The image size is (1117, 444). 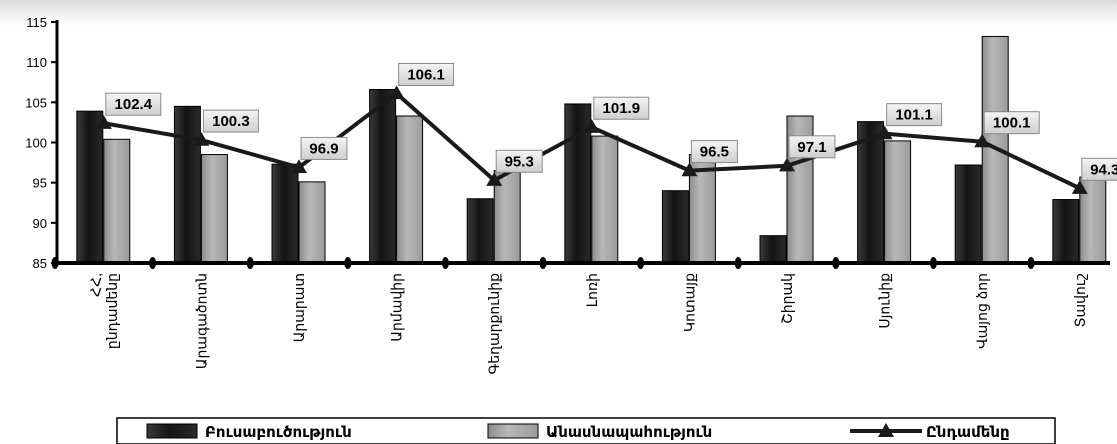 I want to click on x-tick-label-line-10-0: Տավուշ, so click(x=1080, y=300).